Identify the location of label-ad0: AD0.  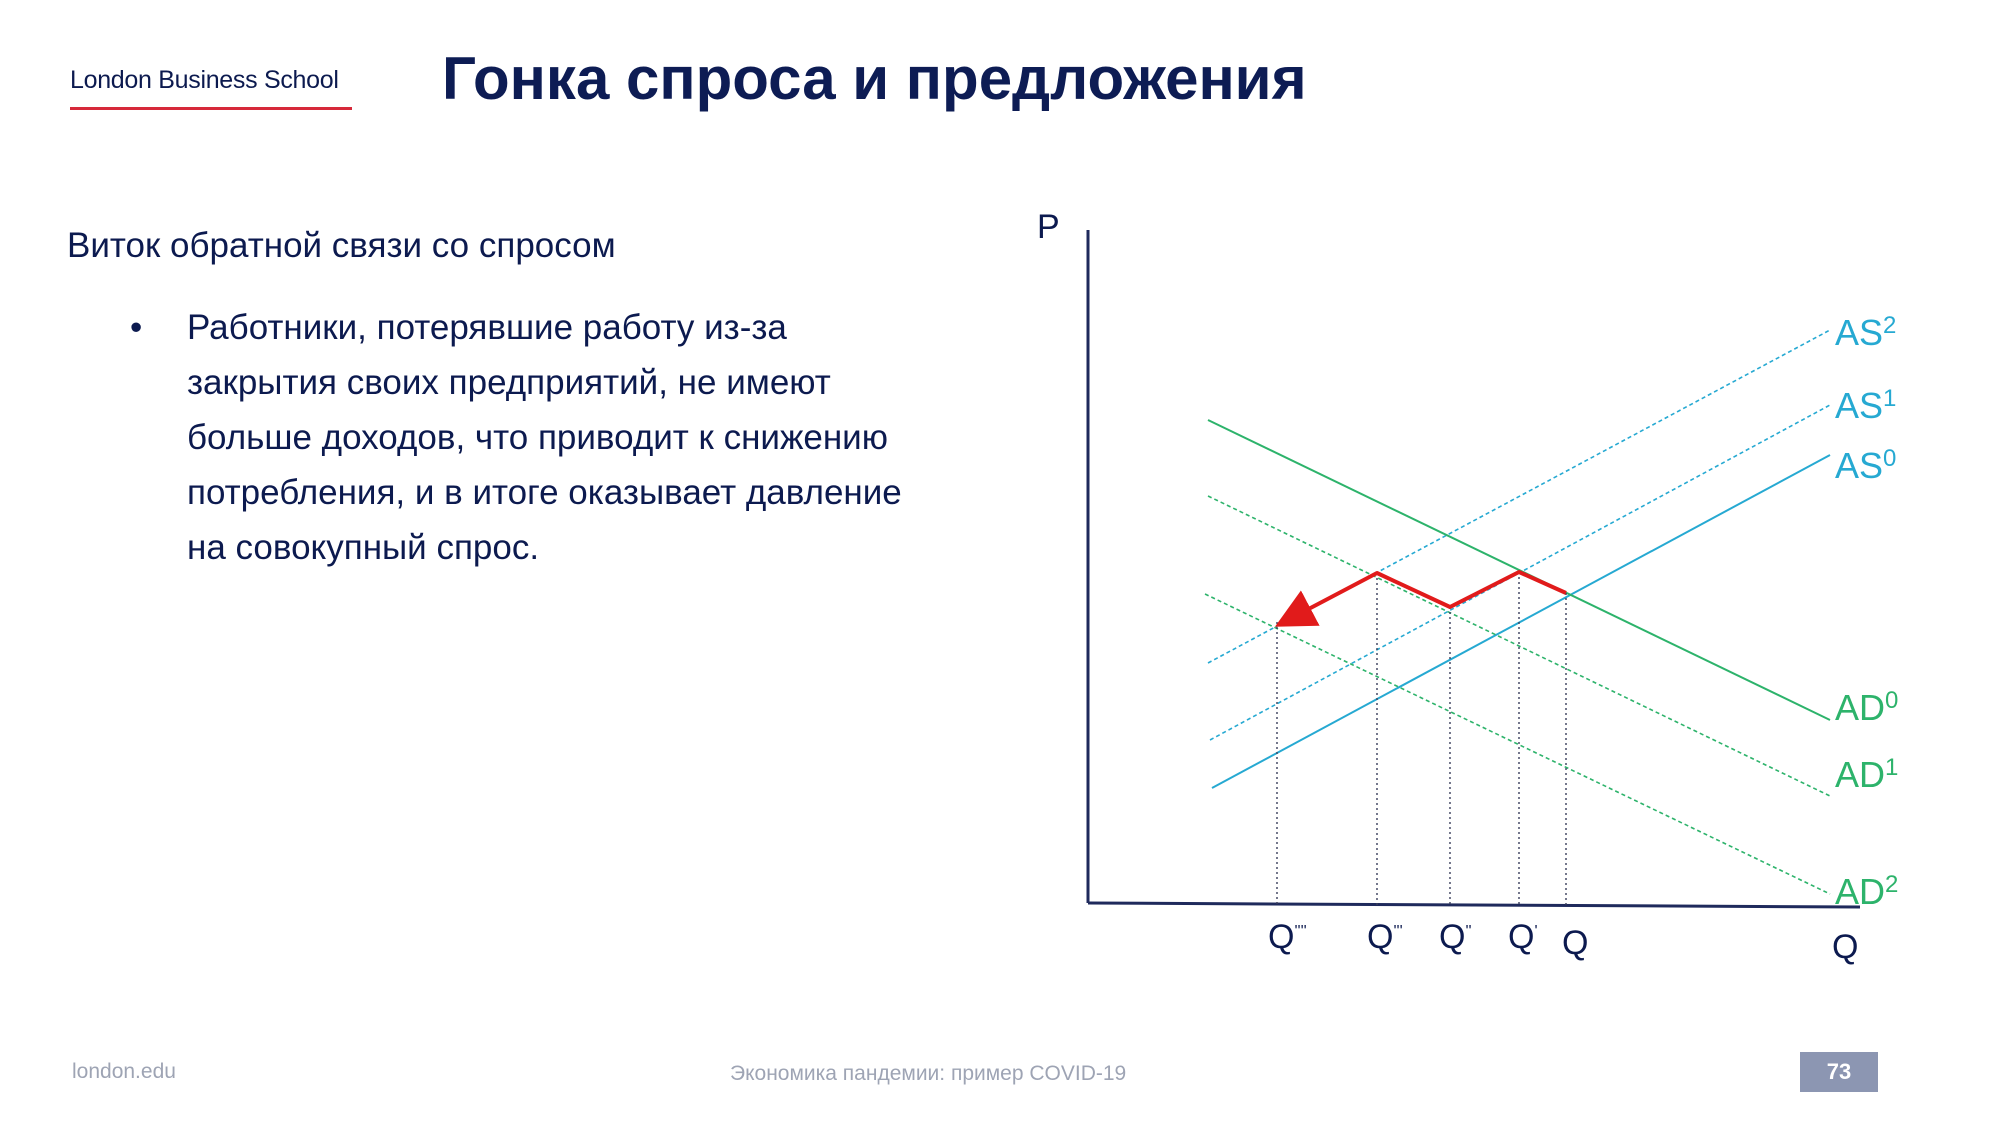
(1866, 707).